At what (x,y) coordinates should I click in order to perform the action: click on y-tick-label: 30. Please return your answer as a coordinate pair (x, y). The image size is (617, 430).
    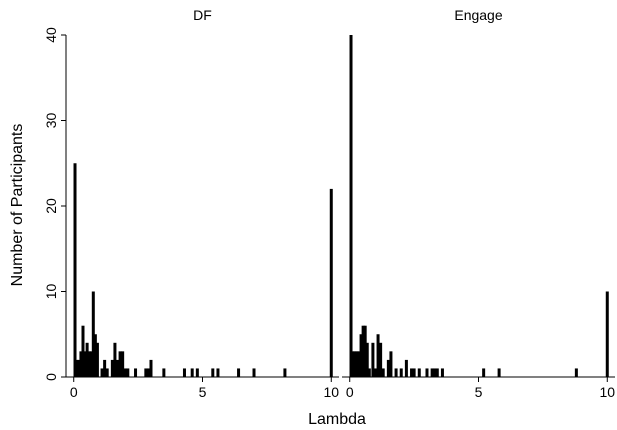
    Looking at the image, I should click on (51, 121).